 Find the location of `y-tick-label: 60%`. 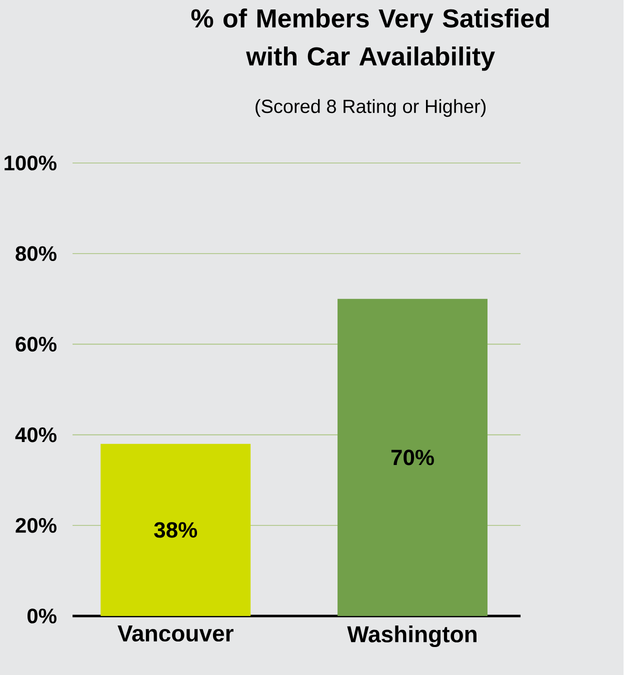

y-tick-label: 60% is located at coordinates (36, 344).